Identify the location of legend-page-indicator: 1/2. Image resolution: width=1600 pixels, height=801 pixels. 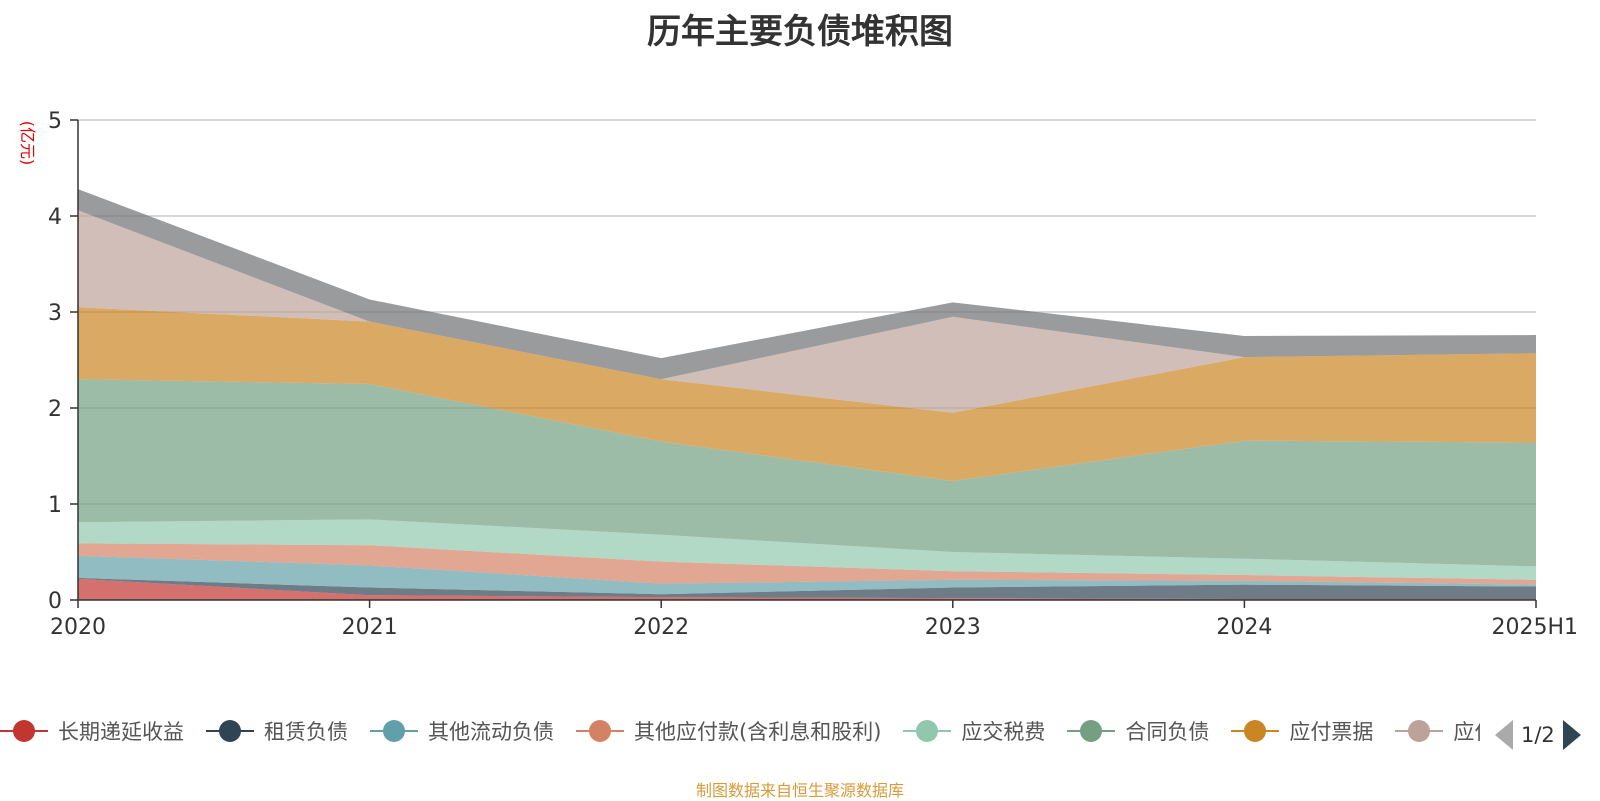
(1538, 735).